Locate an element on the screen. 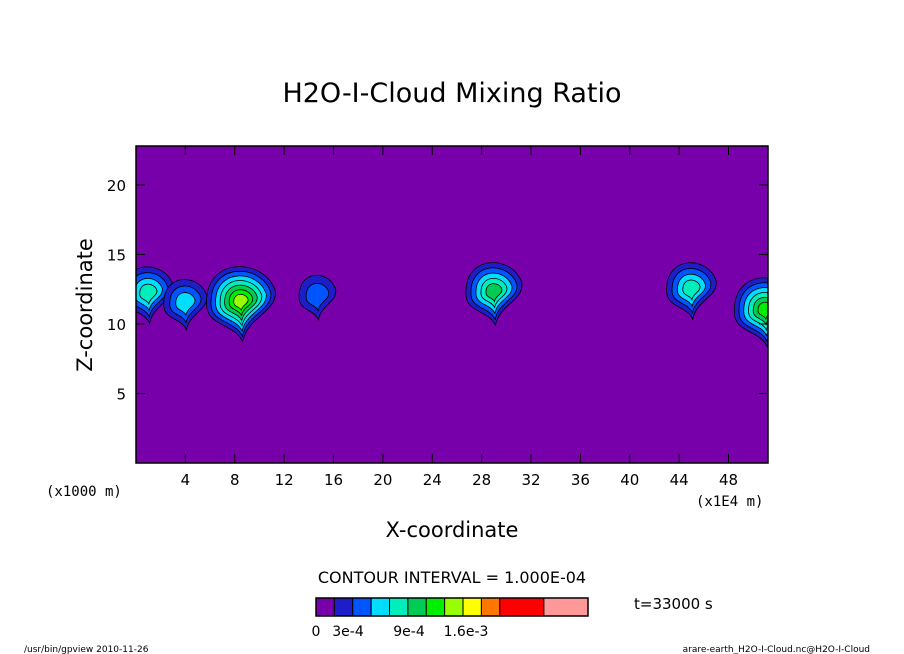  time-label: t=33000 s is located at coordinates (673, 604).